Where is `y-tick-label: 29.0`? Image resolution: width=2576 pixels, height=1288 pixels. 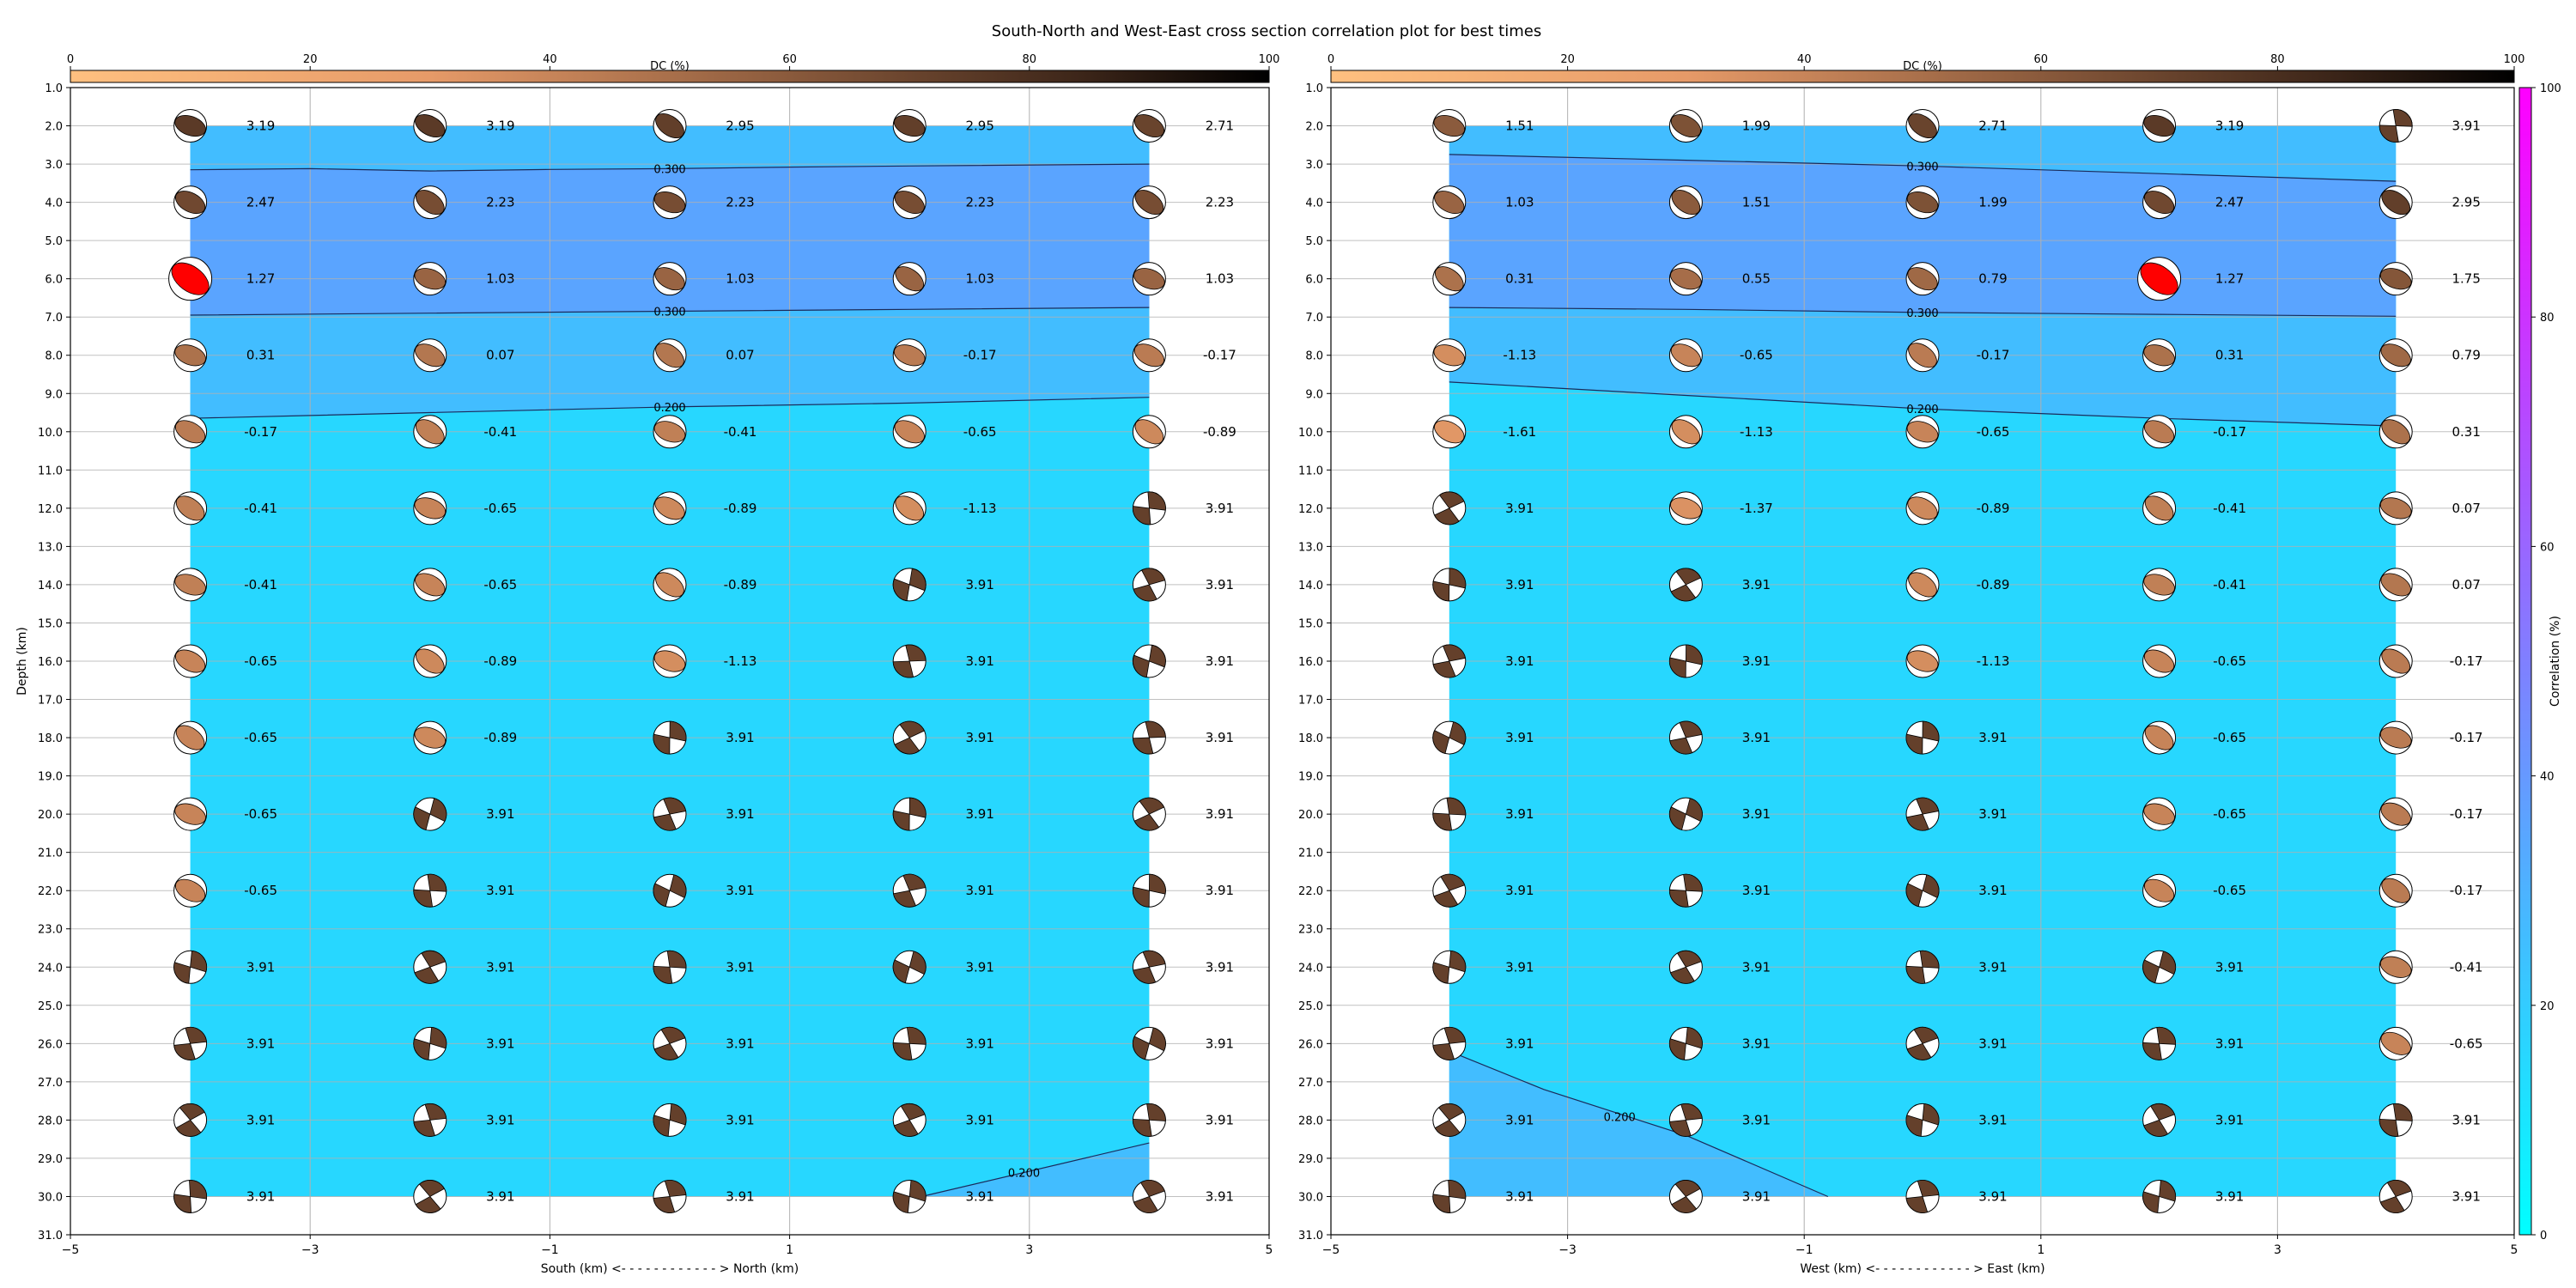 y-tick-label: 29.0 is located at coordinates (1310, 1159).